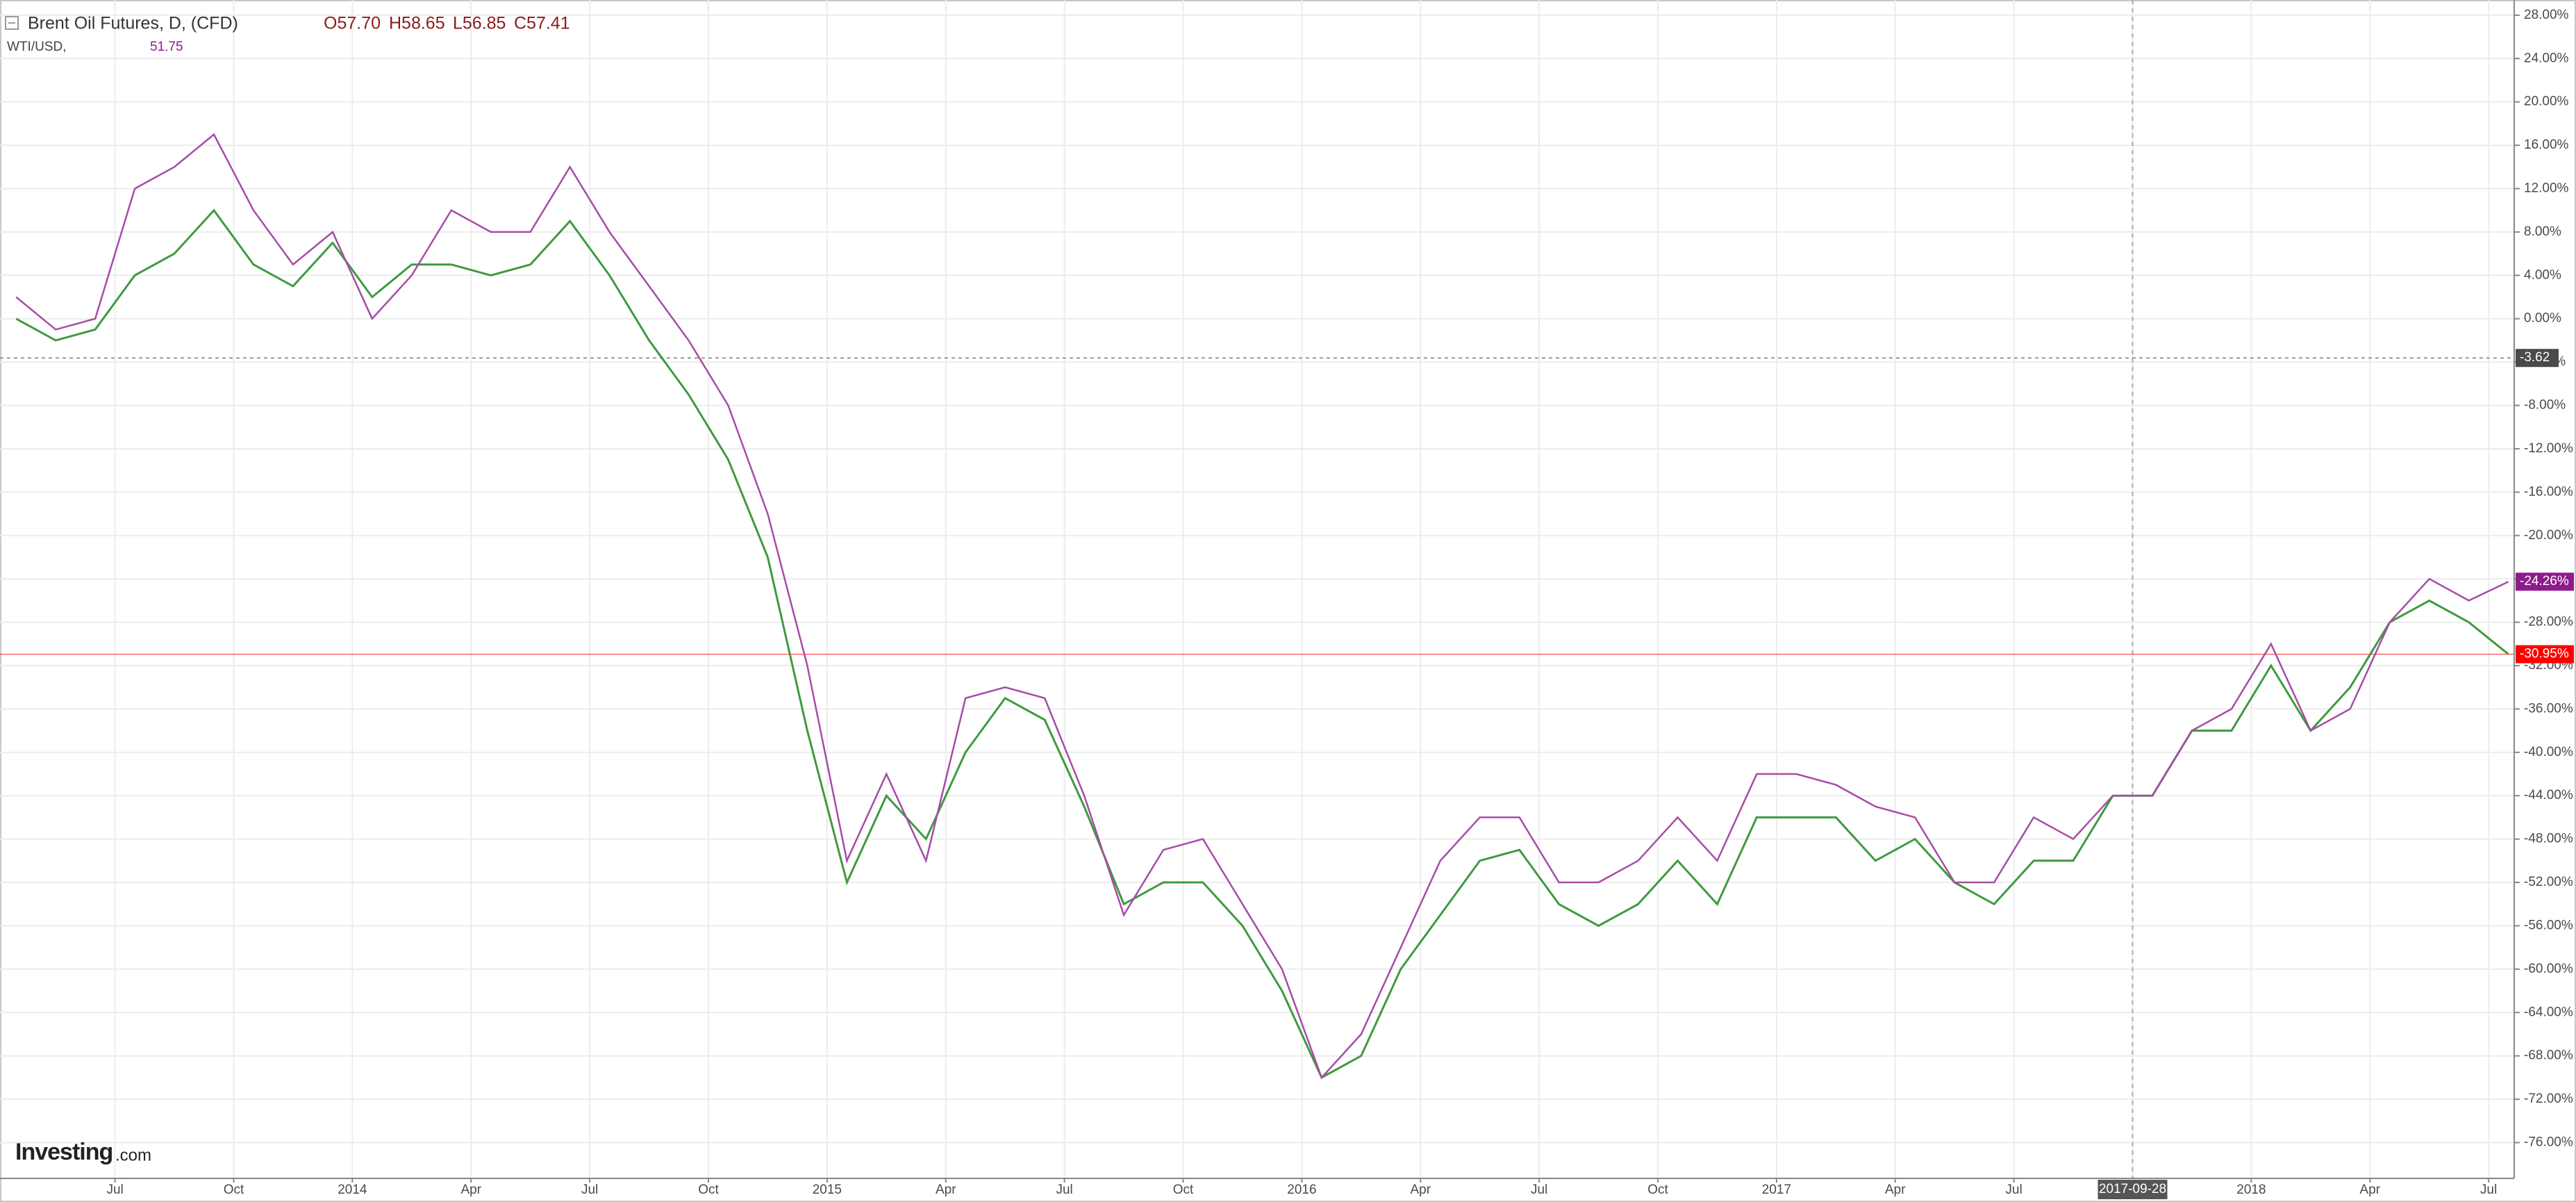  I want to click on reference-tag, so click(2537, 359).